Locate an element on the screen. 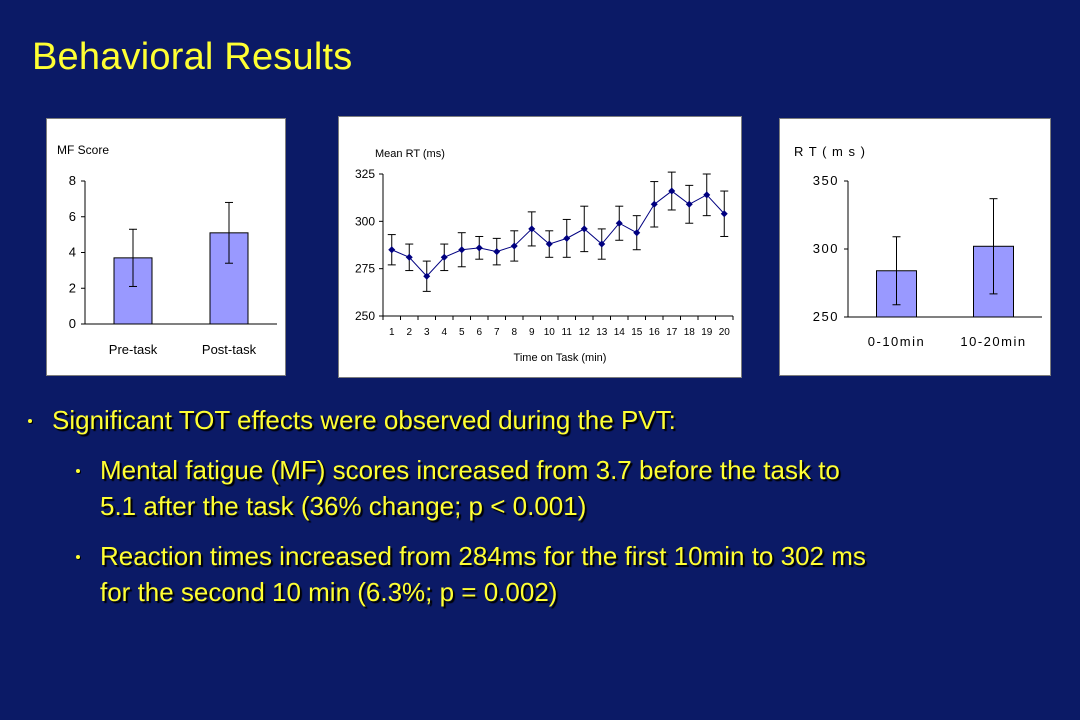 The height and width of the screenshot is (720, 1080). x-tick-label: 11 is located at coordinates (567, 332).